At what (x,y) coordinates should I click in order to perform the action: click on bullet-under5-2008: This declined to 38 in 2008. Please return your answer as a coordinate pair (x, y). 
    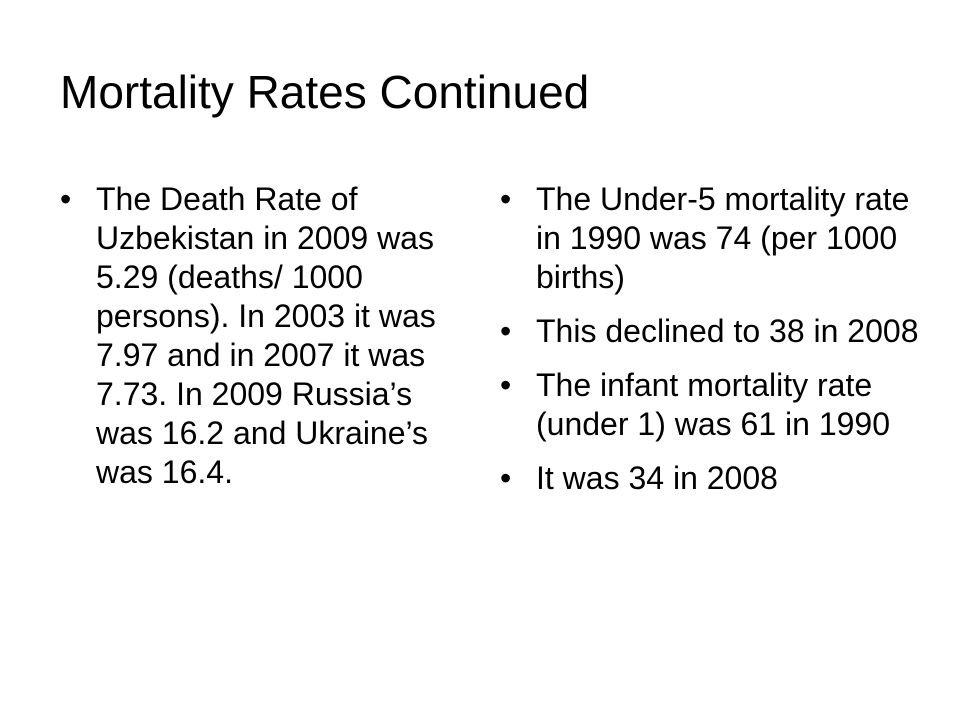
    Looking at the image, I should click on (710, 331).